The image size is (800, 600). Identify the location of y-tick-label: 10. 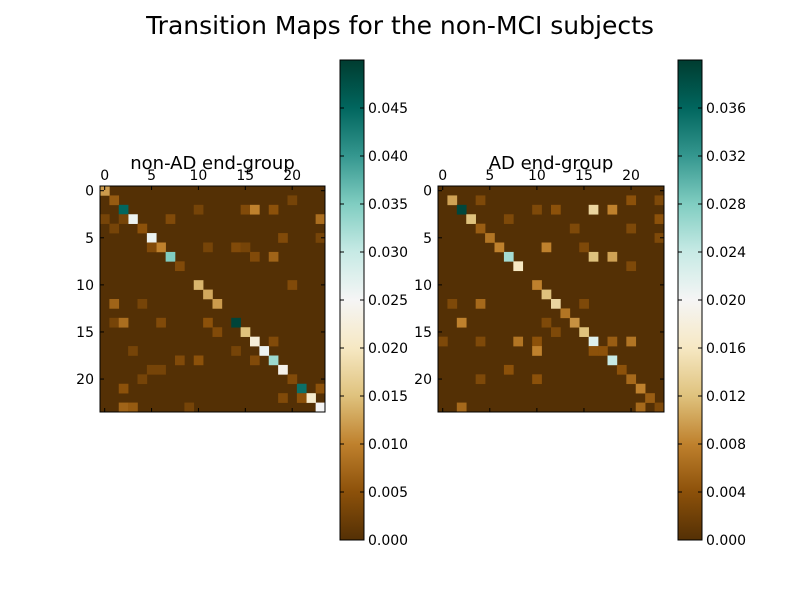
(423, 286).